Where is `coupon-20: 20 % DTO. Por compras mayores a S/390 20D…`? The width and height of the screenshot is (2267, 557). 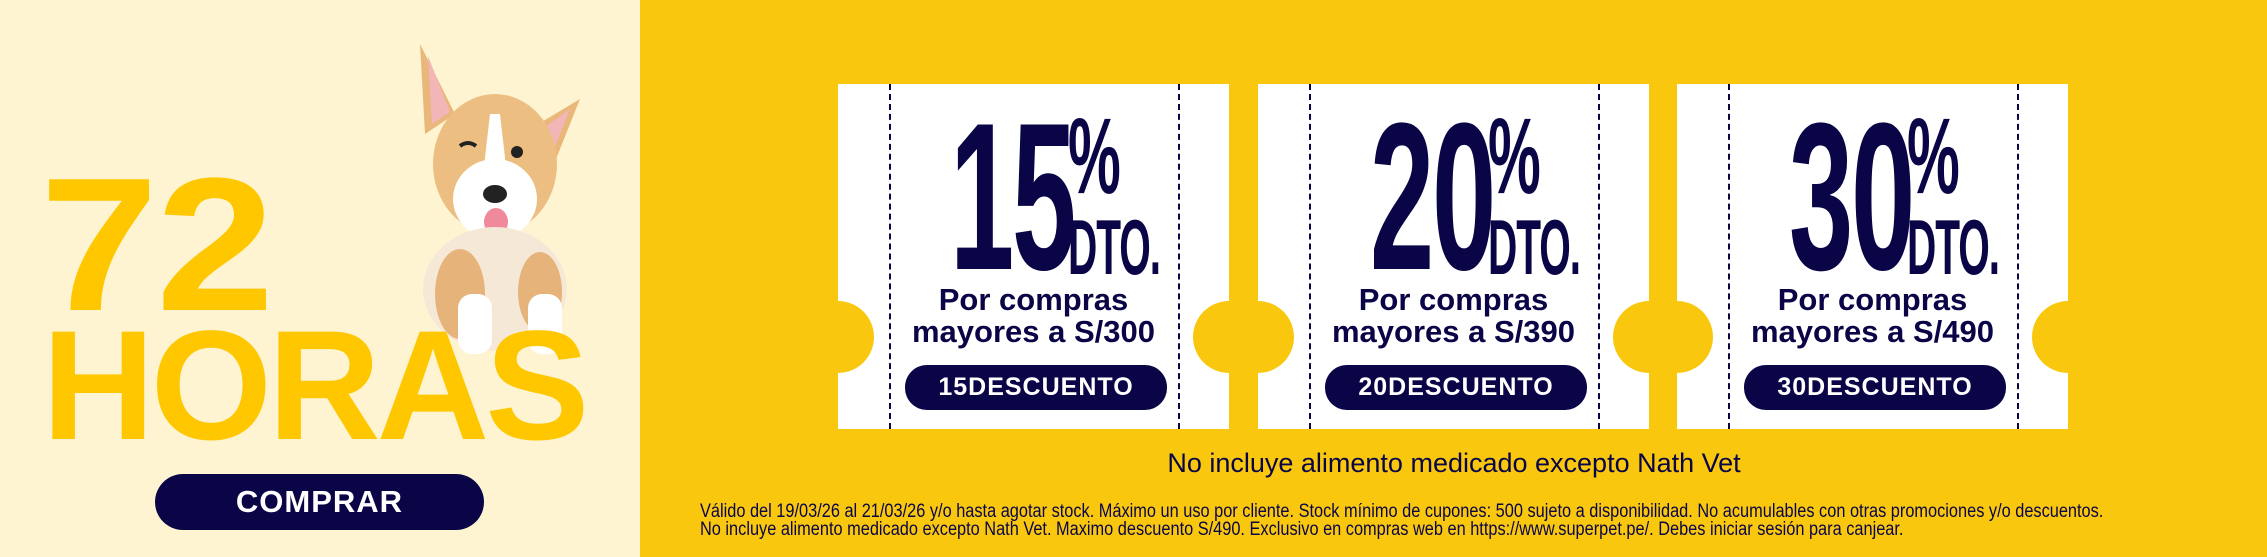
coupon-20: 20 % DTO. Por compras mayores a S/390 20D… is located at coordinates (1453, 256).